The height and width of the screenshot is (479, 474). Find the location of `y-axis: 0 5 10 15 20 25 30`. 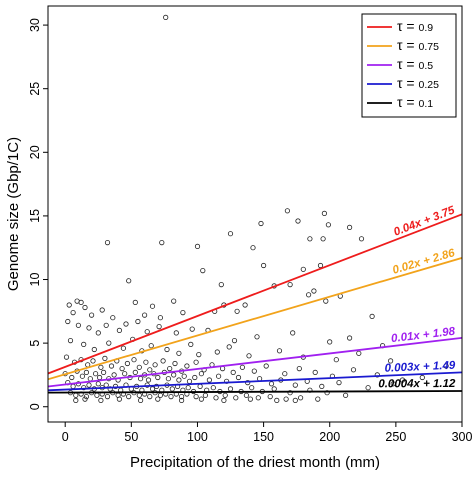

y-axis: 0 5 10 15 20 25 30 is located at coordinates (38, 214).